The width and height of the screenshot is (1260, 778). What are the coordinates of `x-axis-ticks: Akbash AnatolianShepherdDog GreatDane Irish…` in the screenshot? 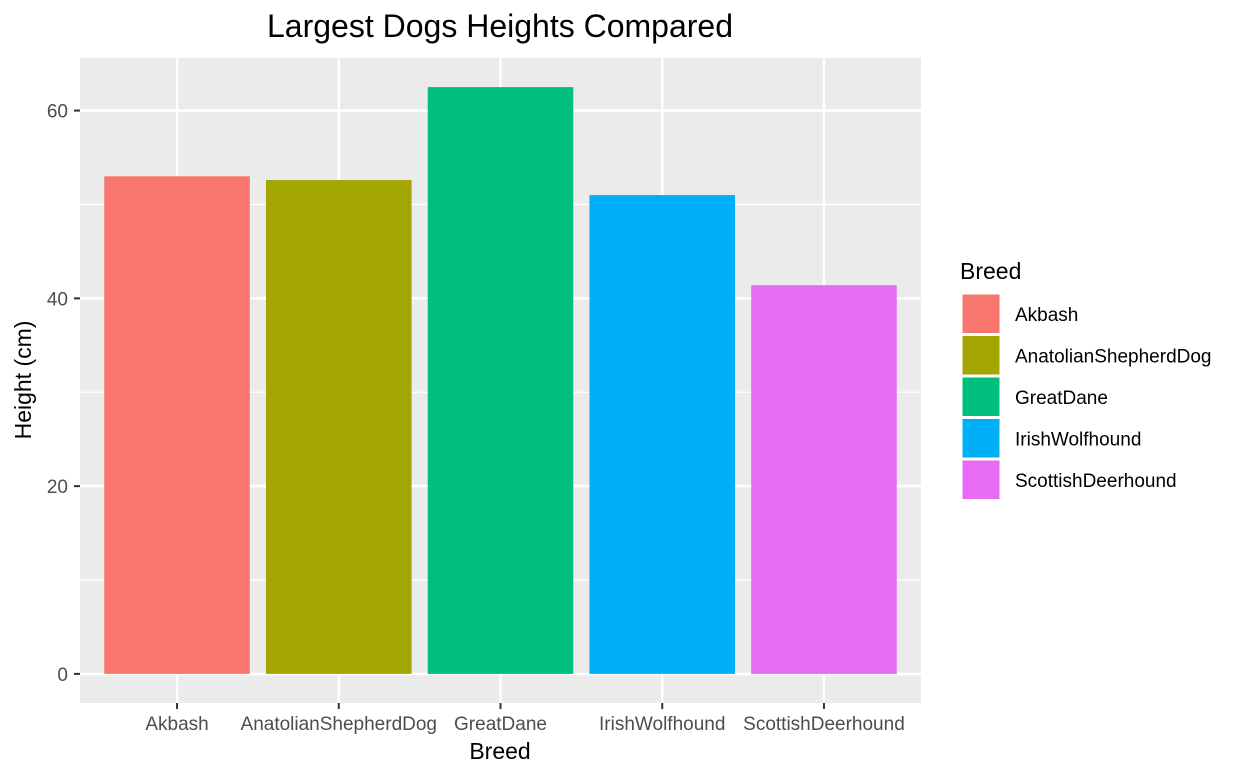 It's located at (525, 719).